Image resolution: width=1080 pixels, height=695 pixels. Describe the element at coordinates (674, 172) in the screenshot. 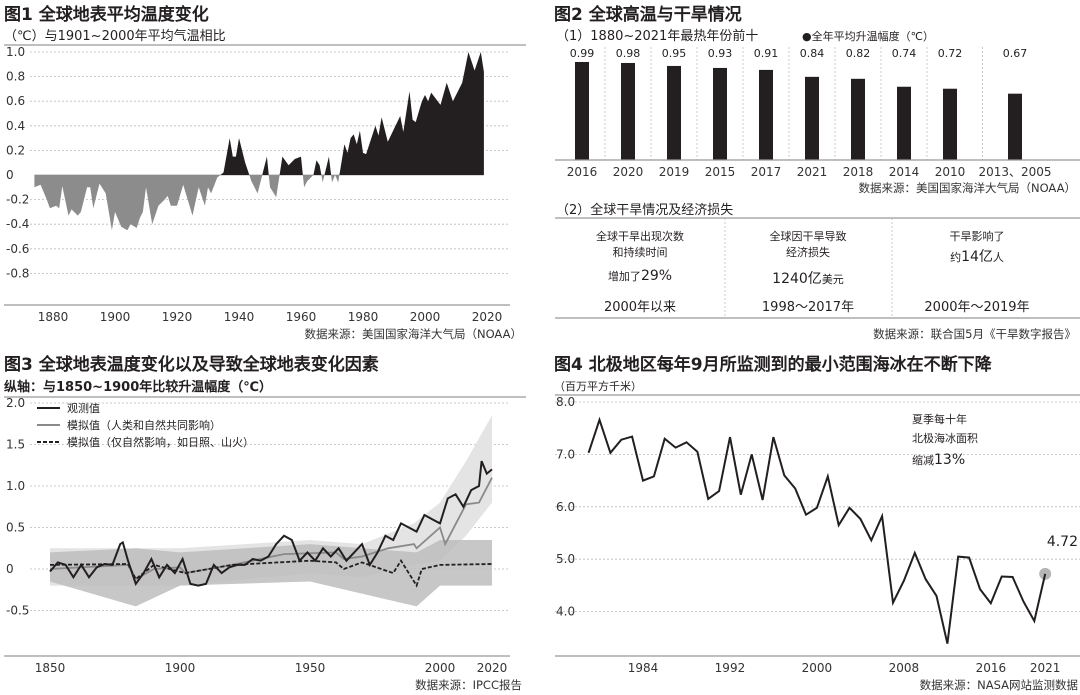

I see `fig2-category-label: 2019` at that location.